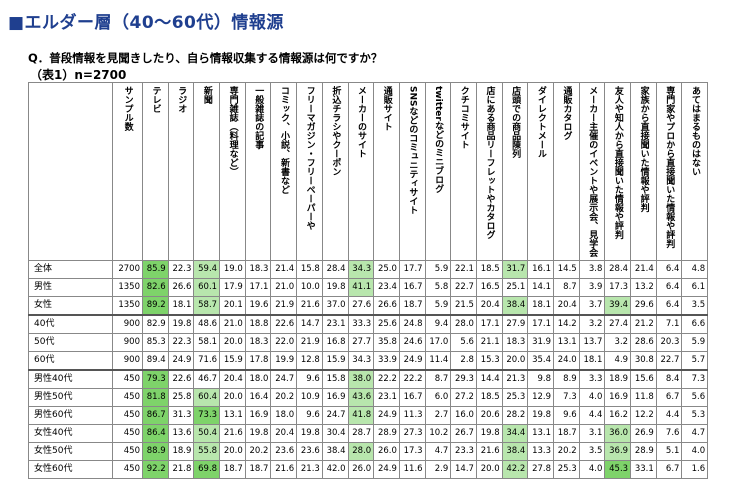 The width and height of the screenshot is (731, 479). Describe the element at coordinates (566, 342) in the screenshot. I see `value-cell: 13.1` at that location.